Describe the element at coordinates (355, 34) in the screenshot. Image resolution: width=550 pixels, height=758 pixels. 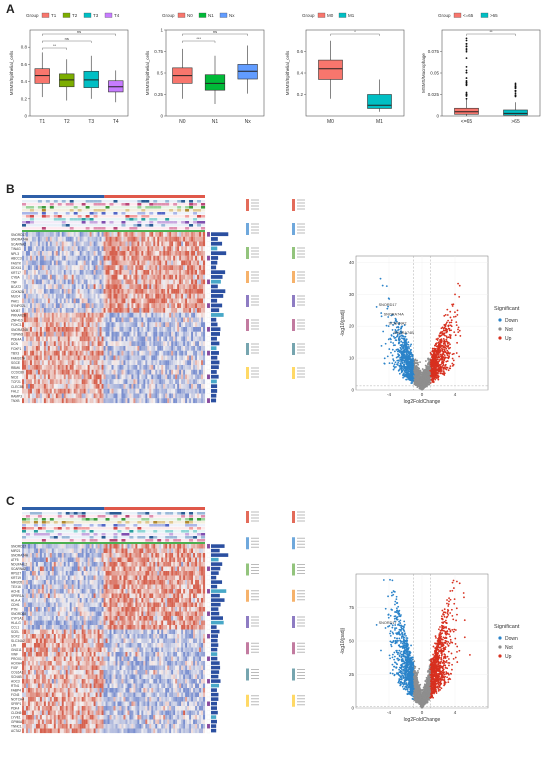
I see `signif-bracket` at that location.